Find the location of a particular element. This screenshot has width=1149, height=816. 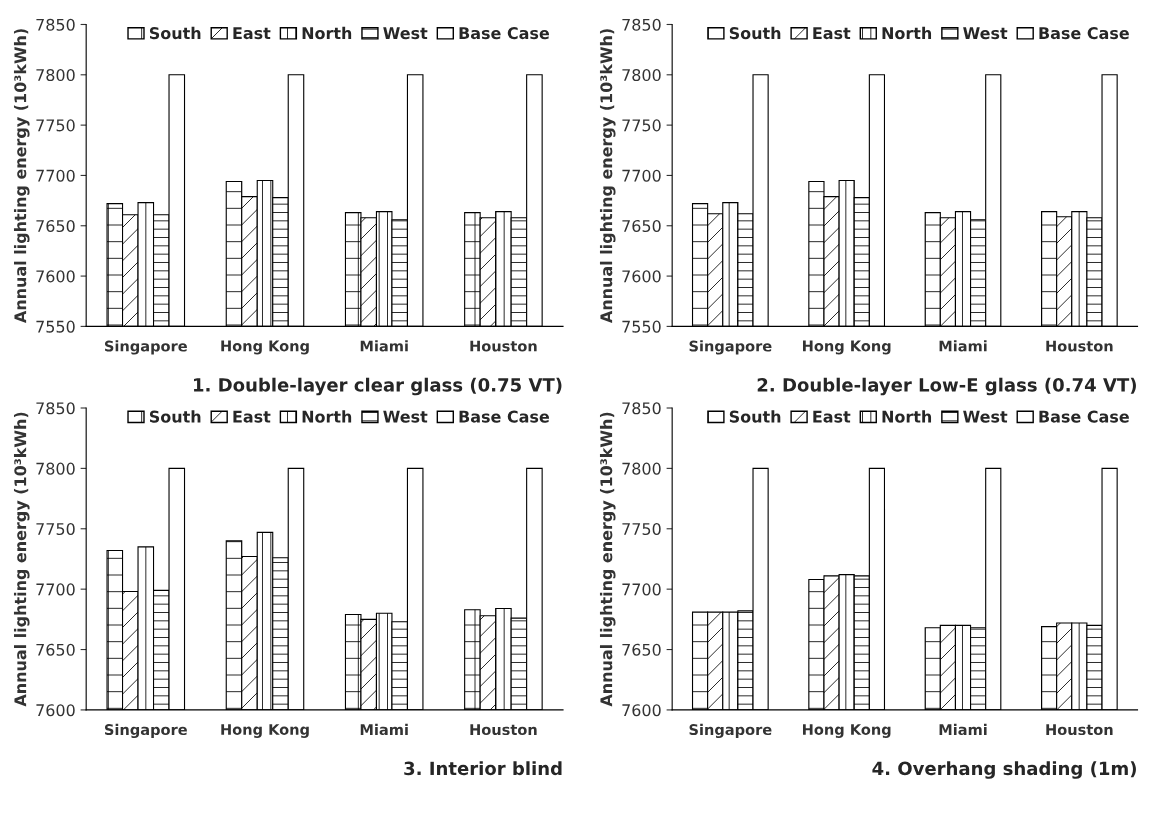

text: 2. Double-layer Low-E glass (0.74 VT) is located at coordinates (946, 386).